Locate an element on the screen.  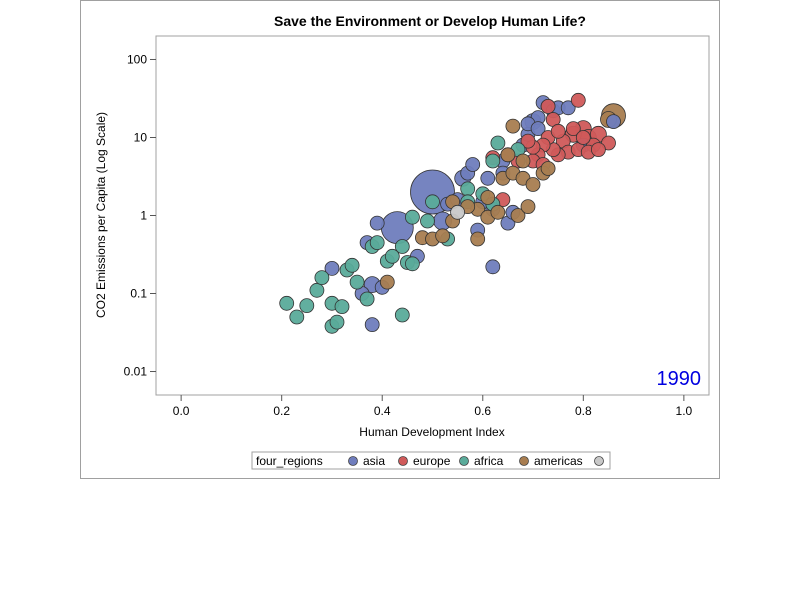
legend-marker-americas is located at coordinates (524, 461).